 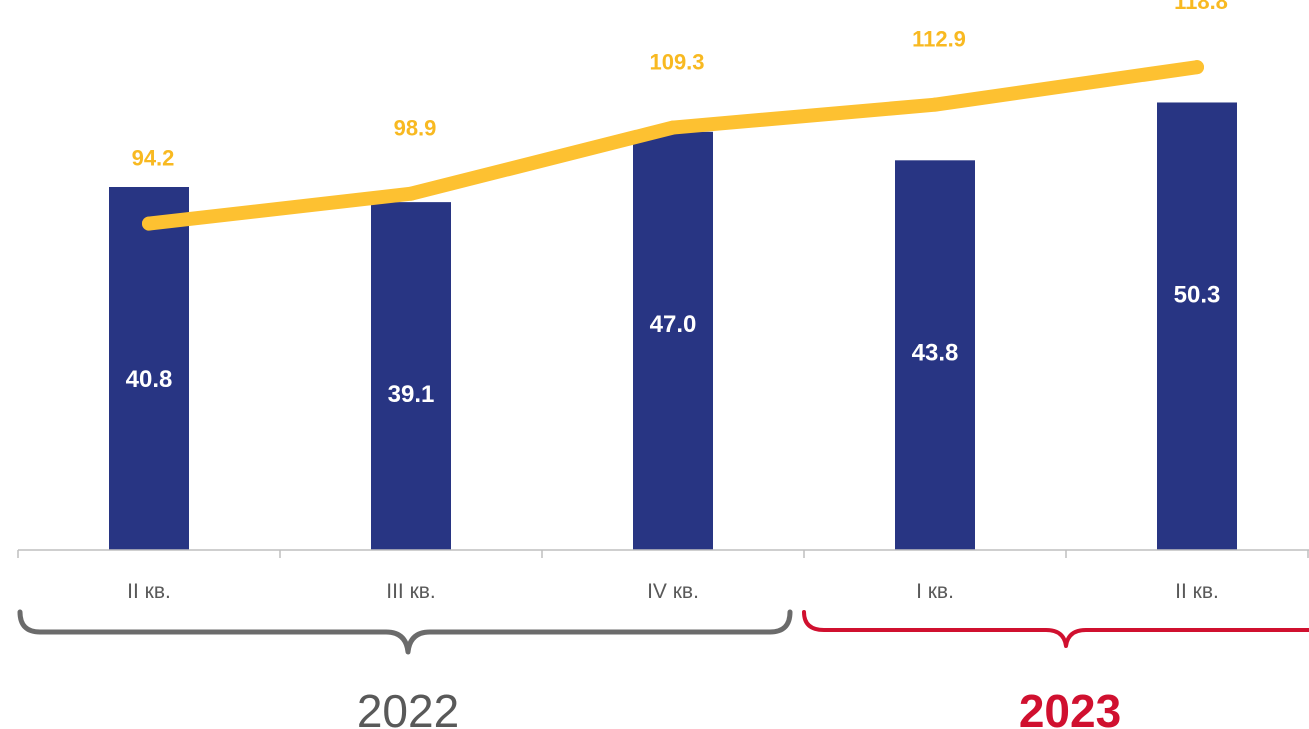 What do you see at coordinates (1055, 629) in the screenshot?
I see `brace-2023` at bounding box center [1055, 629].